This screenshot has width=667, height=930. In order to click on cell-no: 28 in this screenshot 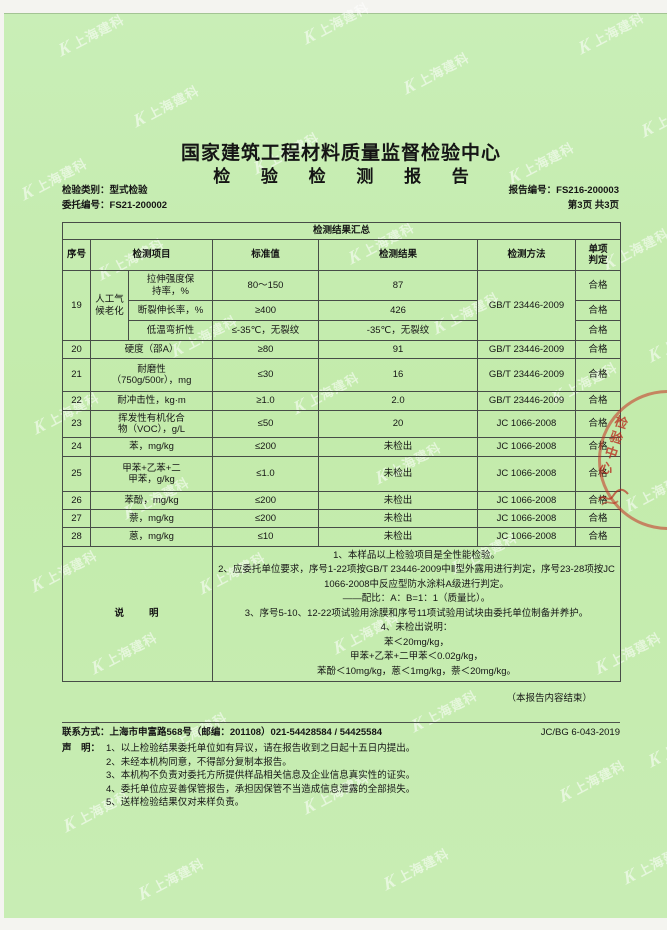, I will do `click(76, 537)`.